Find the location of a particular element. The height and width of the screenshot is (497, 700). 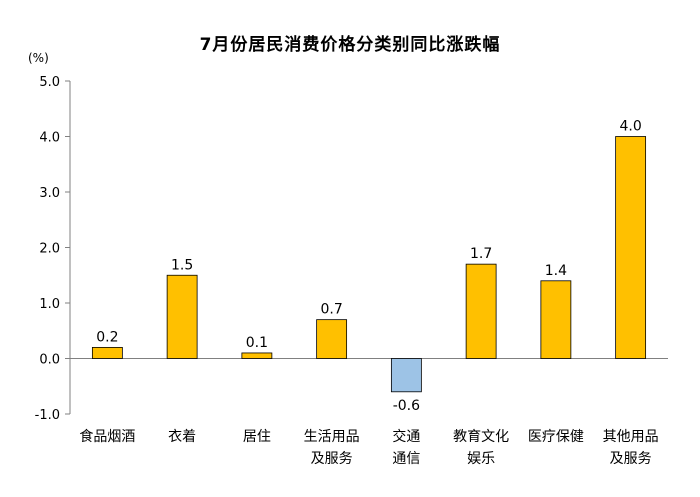

bar-value-label: 1.4 is located at coordinates (556, 271).